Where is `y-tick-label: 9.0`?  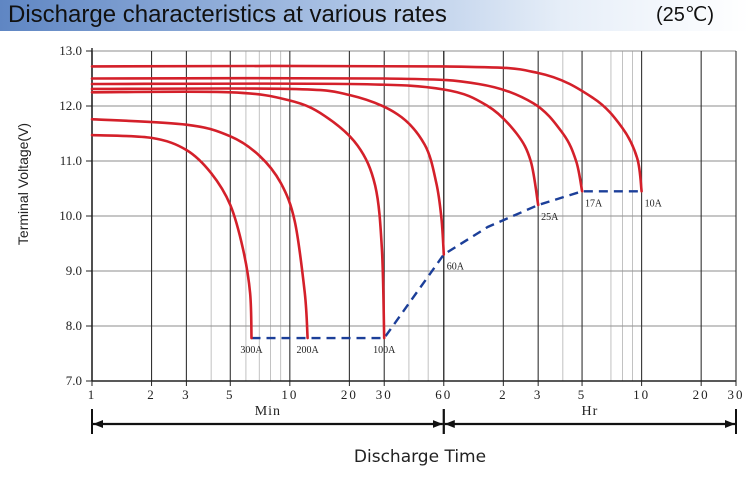 y-tick-label: 9.0 is located at coordinates (74, 270).